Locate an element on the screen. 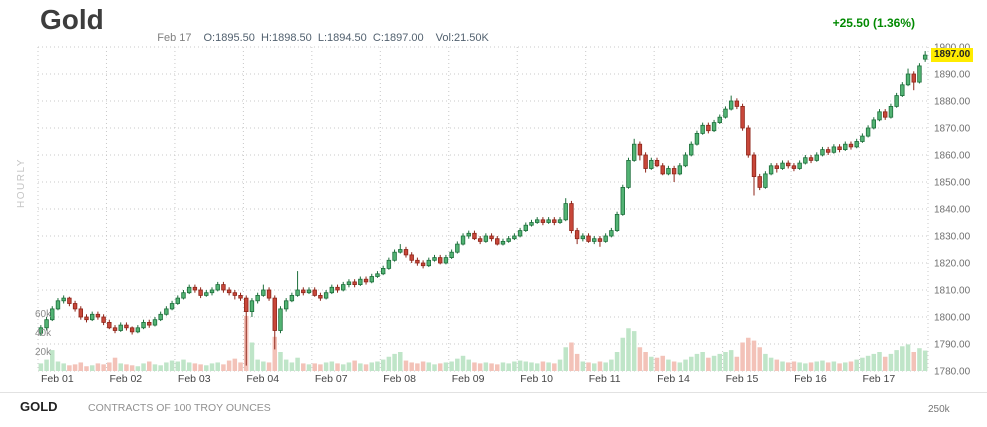  date-axis-label: Feb 02 is located at coordinates (125, 379).